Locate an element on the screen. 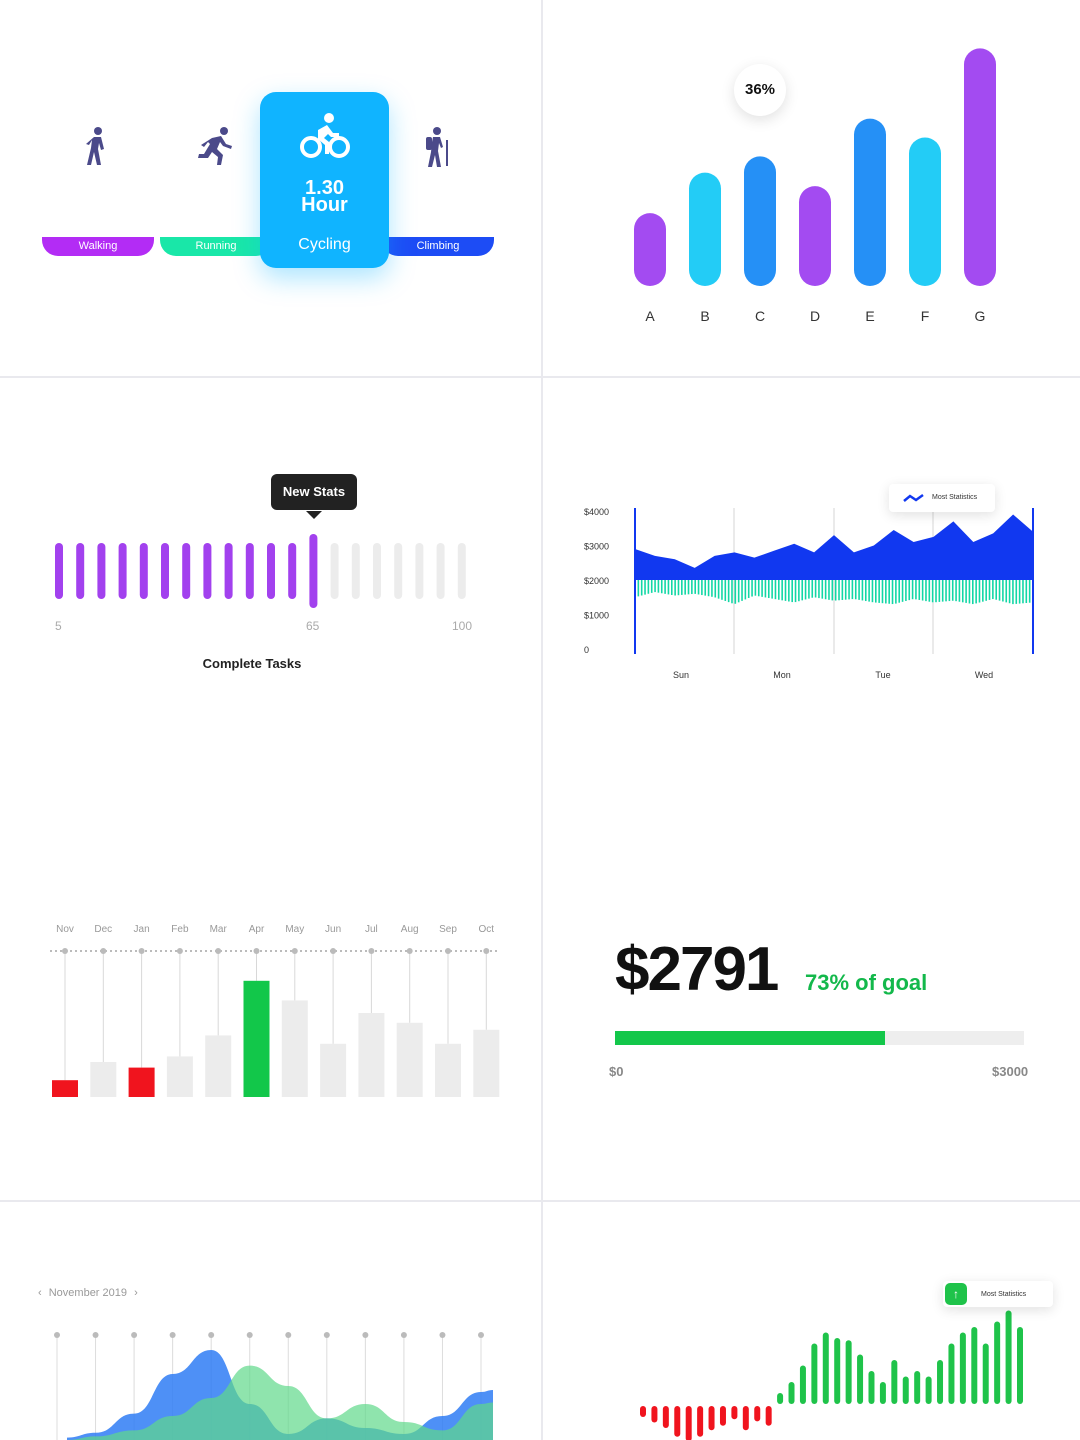 This screenshot has height=1440, width=1080. x-tick-label: D is located at coordinates (815, 316).